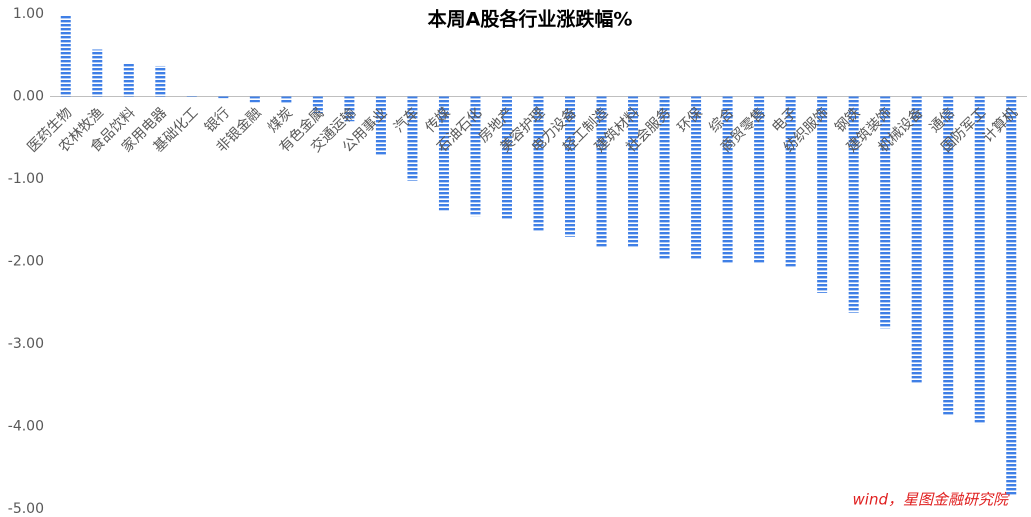 The image size is (1031, 517). I want to click on source-note: wind，星图金融研究院, so click(931, 500).